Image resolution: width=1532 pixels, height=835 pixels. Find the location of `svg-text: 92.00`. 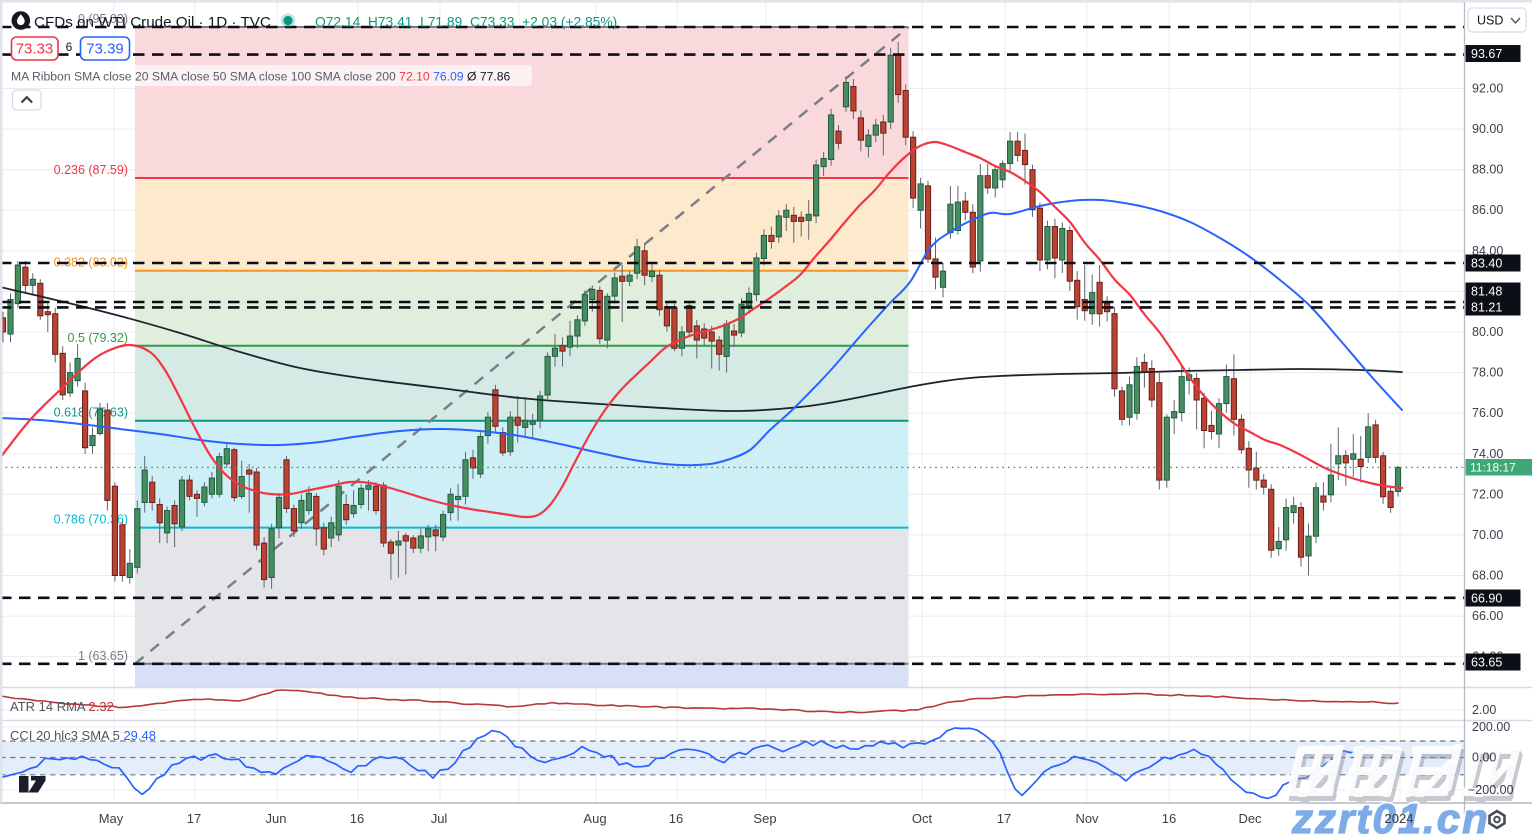

svg-text: 92.00 is located at coordinates (1487, 89).